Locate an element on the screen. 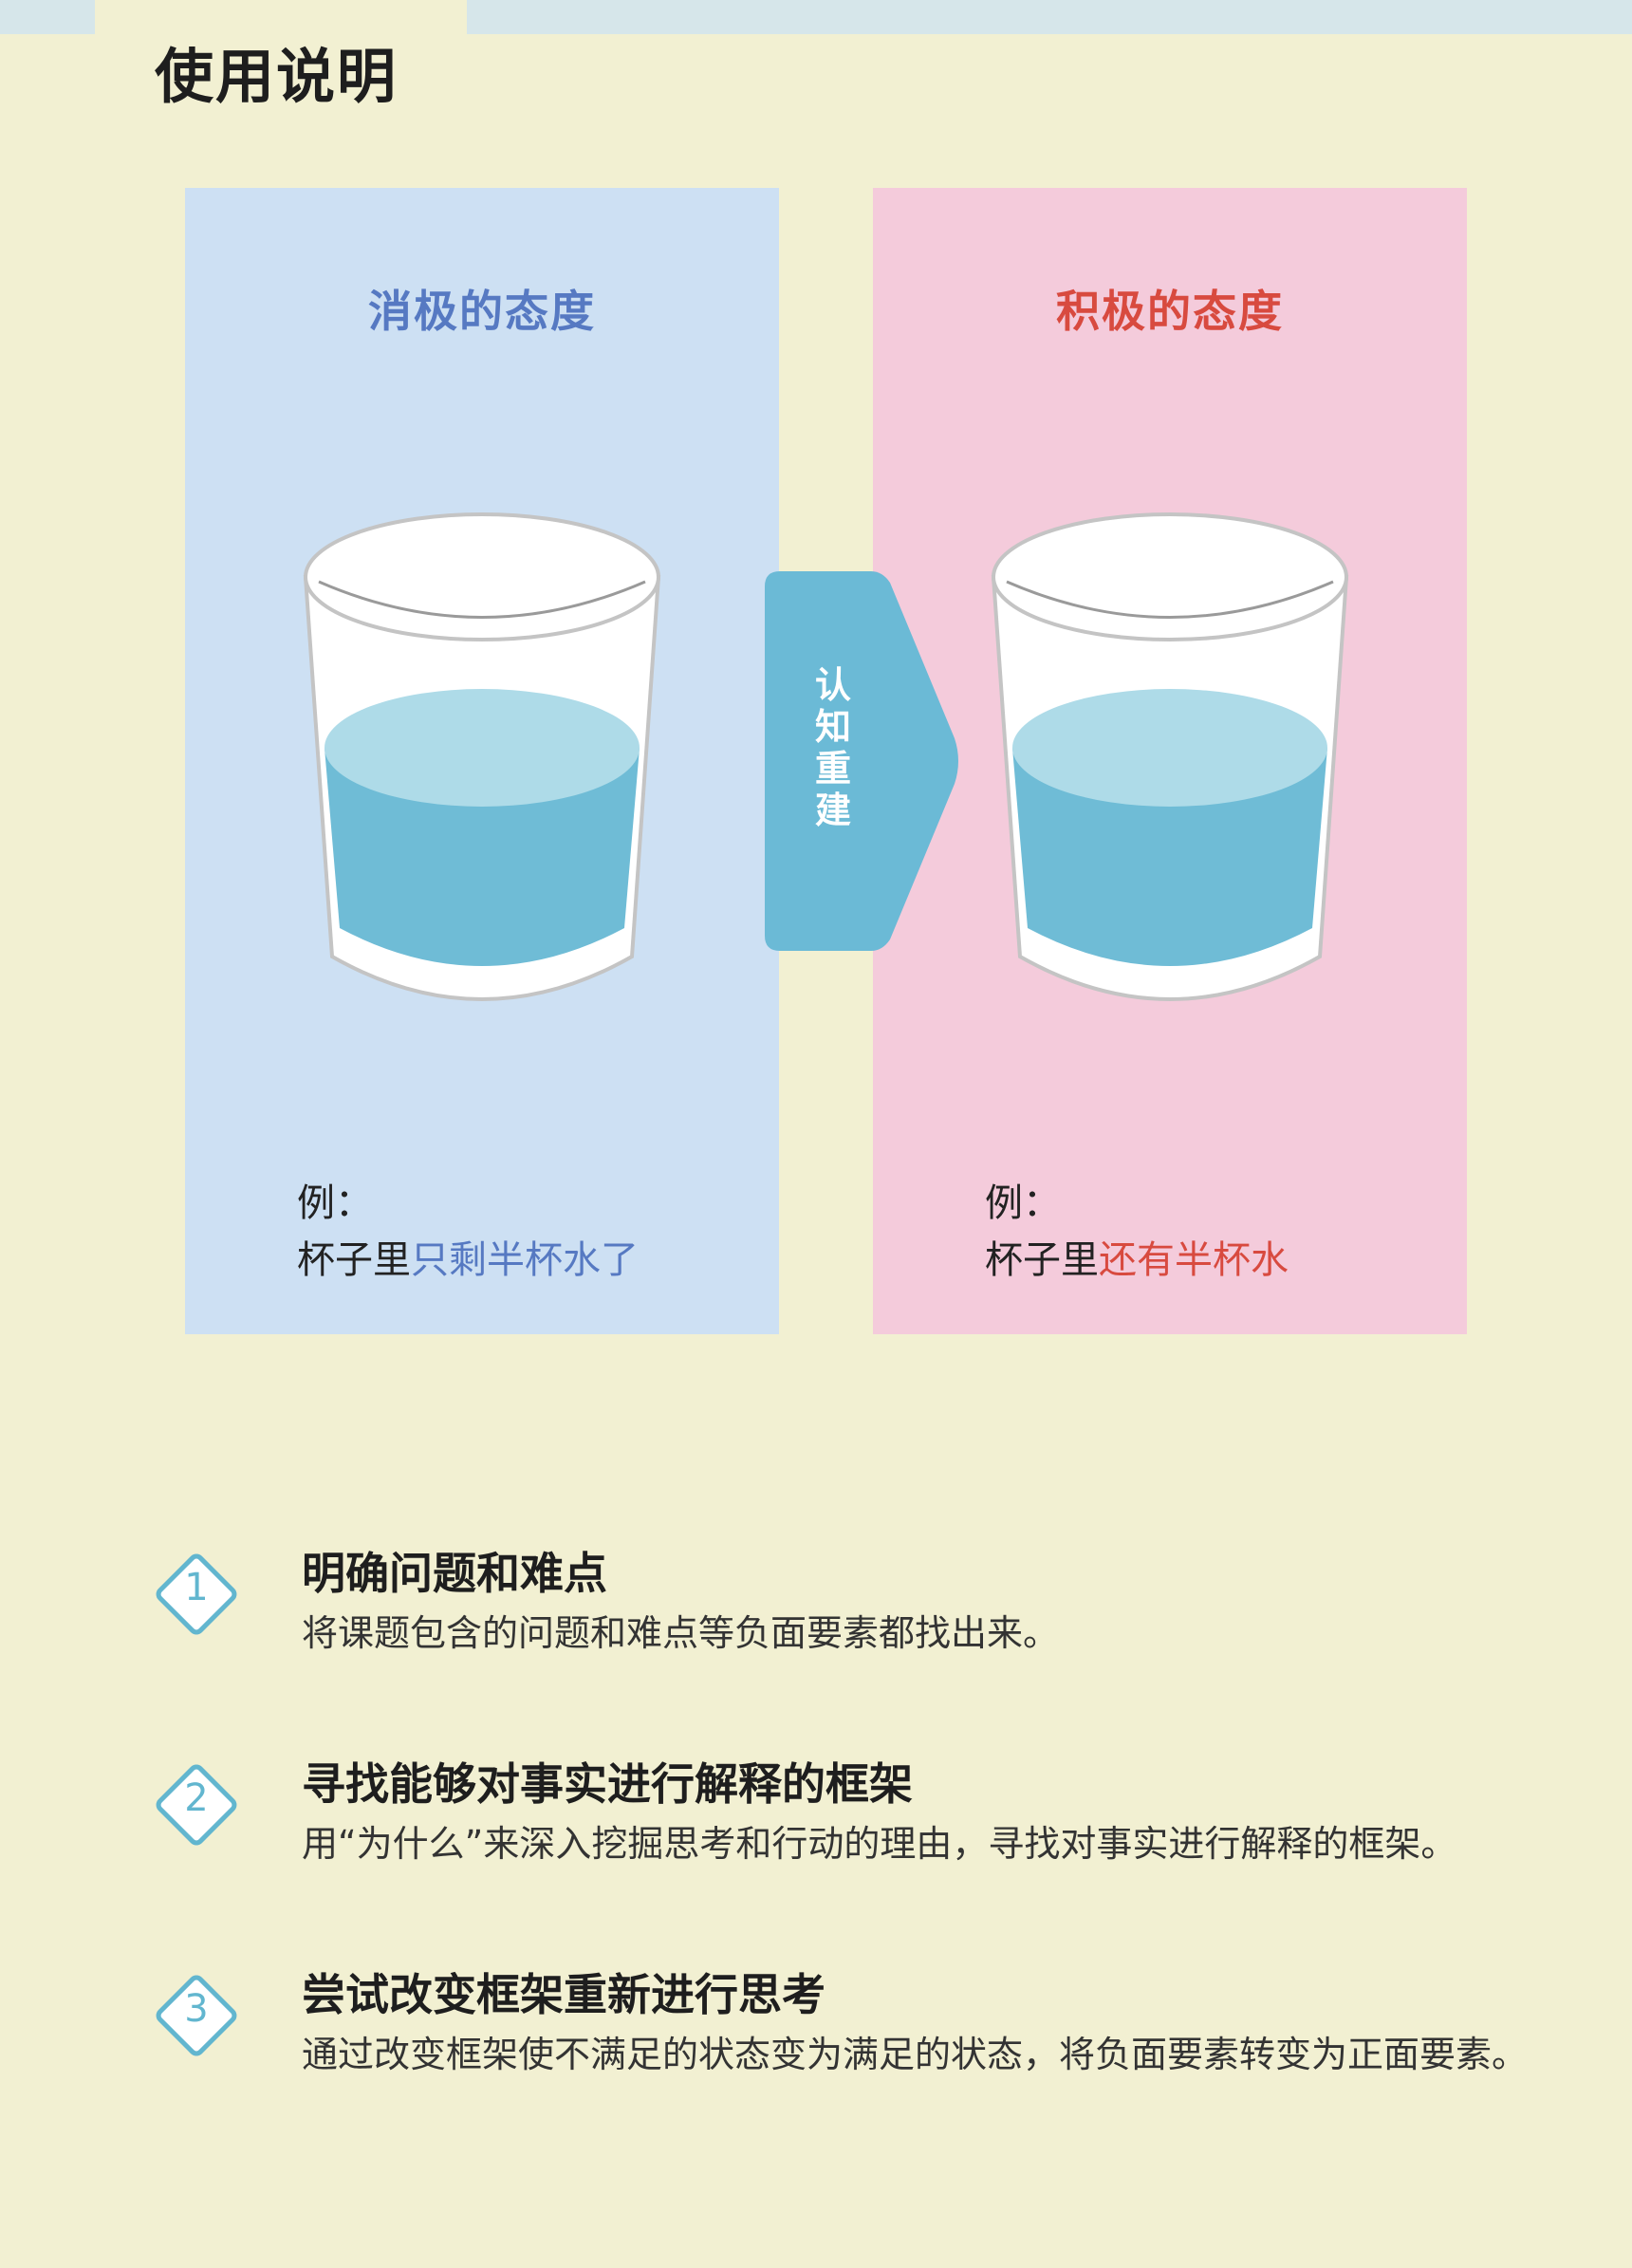 The image size is (1632, 2268). top-bar-right is located at coordinates (1049, 17).